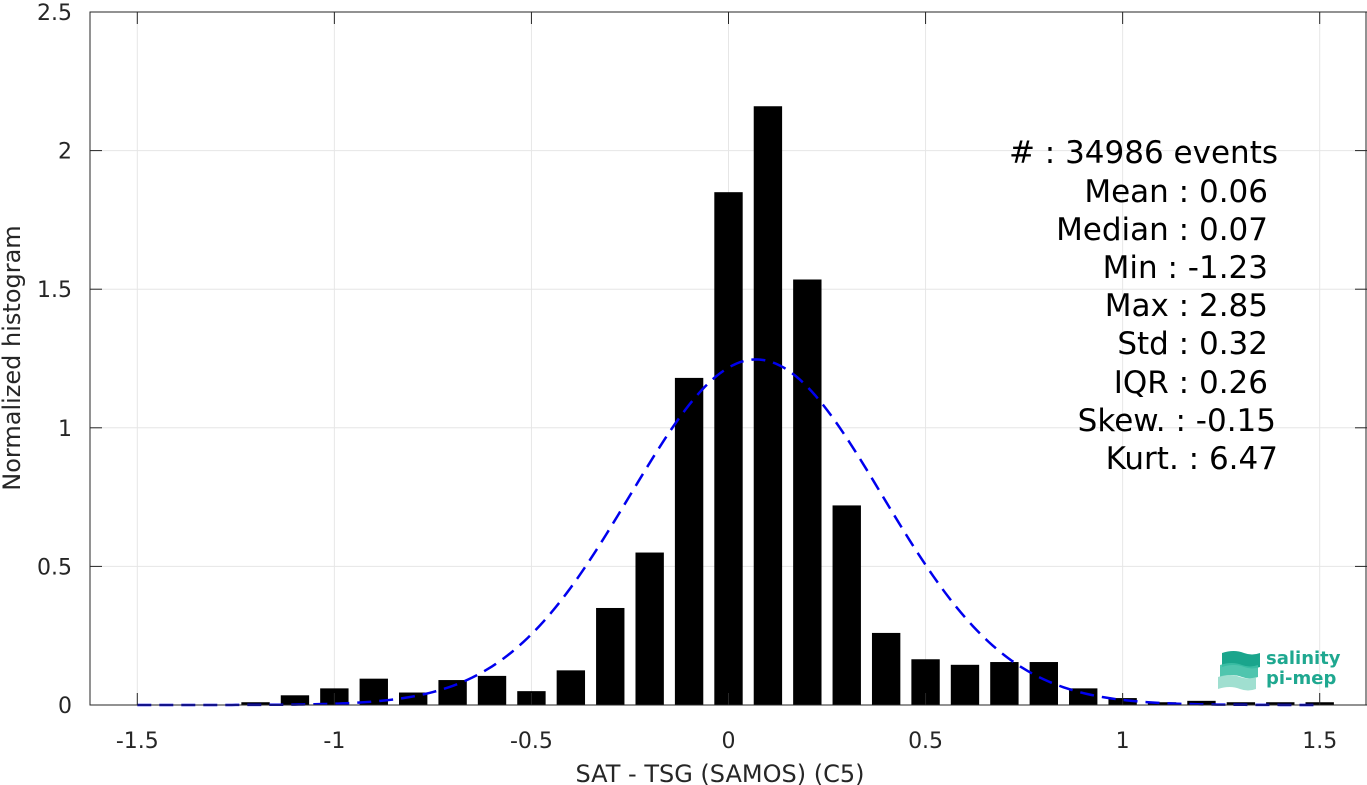 The height and width of the screenshot is (785, 1367). I want to click on stat-max: Max : 2.85, so click(1186, 306).